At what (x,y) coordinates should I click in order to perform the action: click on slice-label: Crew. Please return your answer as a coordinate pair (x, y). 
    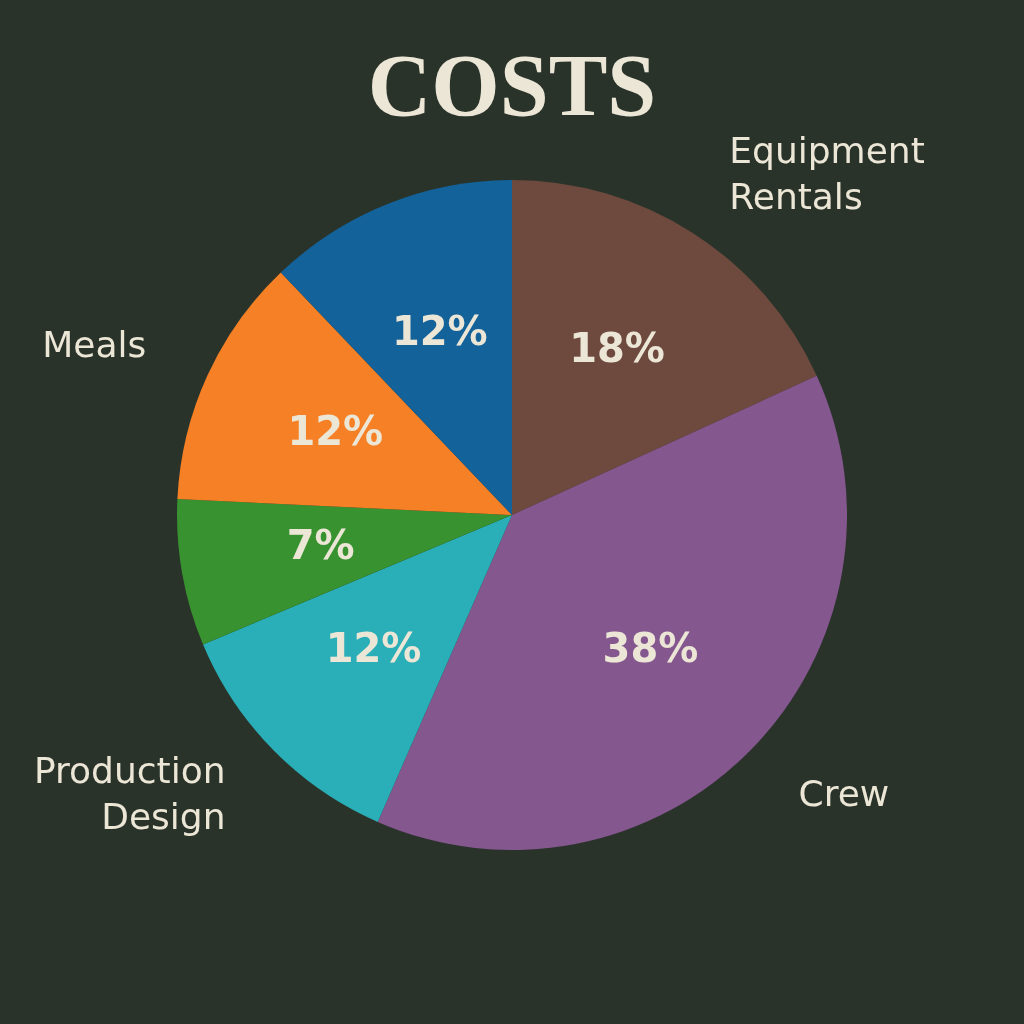
    Looking at the image, I should click on (844, 794).